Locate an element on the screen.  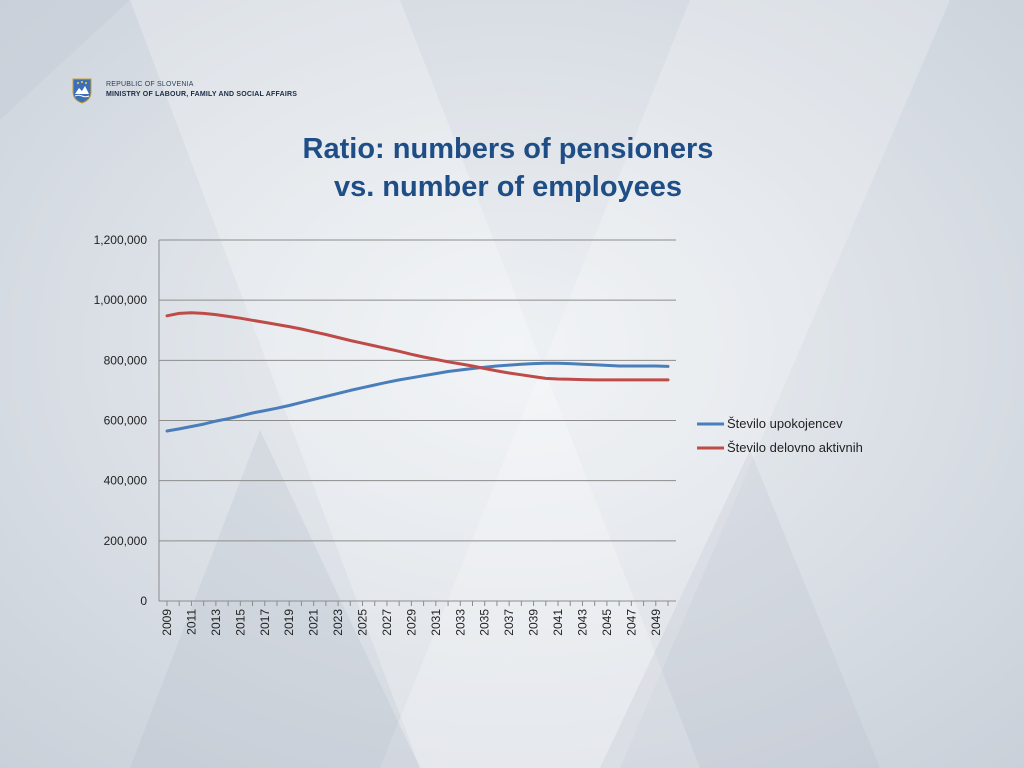
x-tick-label: 2049 is located at coordinates (656, 622).